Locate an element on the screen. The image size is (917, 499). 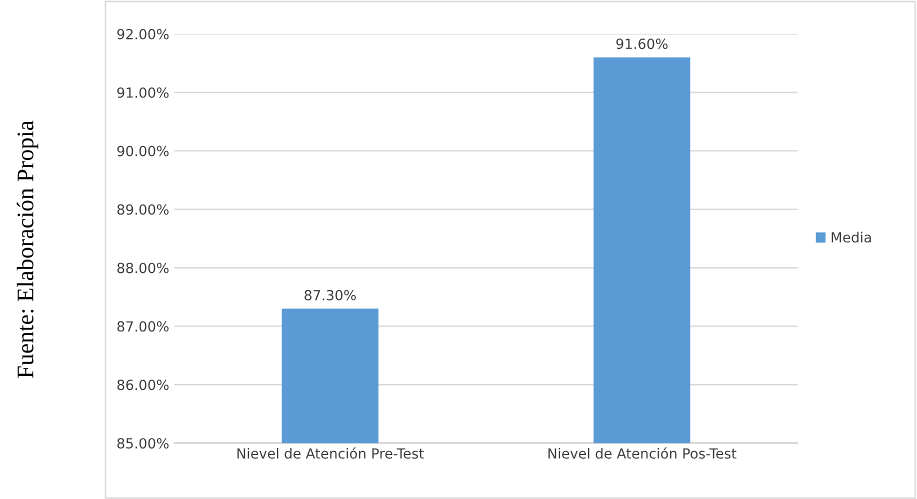
x-tick-label: Nievel de Atención Pre-Test is located at coordinates (330, 453).